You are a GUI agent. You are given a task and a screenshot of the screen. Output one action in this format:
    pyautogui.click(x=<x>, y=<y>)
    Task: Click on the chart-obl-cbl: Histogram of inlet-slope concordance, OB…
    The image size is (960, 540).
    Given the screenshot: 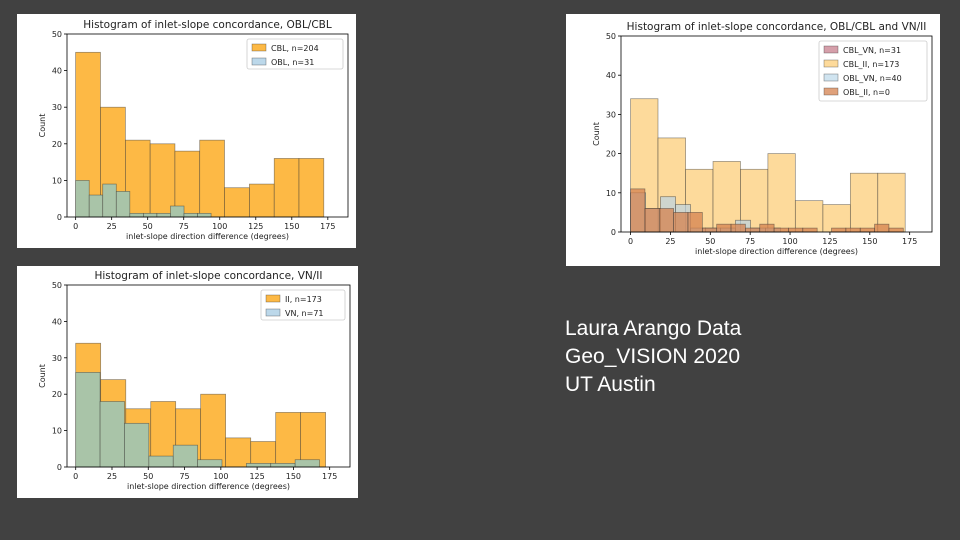 What is the action you would take?
    pyautogui.click(x=193, y=130)
    